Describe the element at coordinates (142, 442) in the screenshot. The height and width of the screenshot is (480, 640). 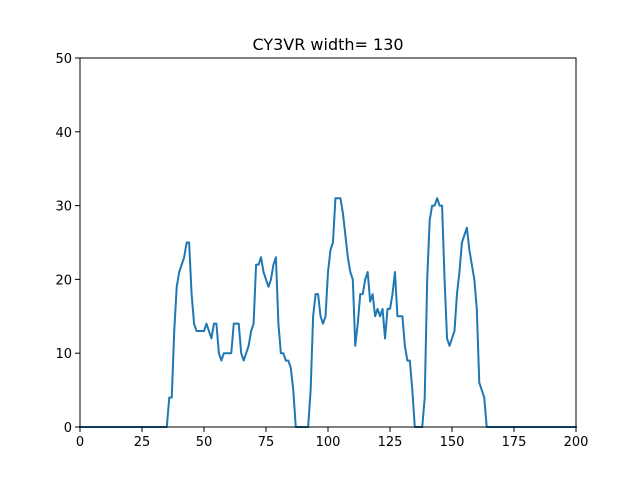
I see `x-tick-label: 25` at that location.